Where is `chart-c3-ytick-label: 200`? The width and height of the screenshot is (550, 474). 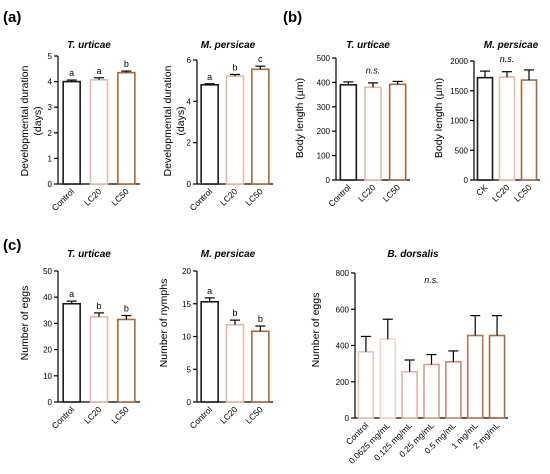 chart-c3-ytick-label: 200 is located at coordinates (343, 382).